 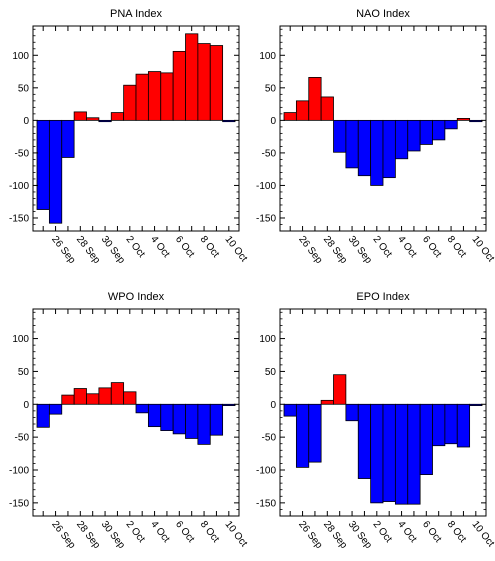 What do you see at coordinates (22, 438) in the screenshot?
I see `wpo-ytick-label: -50` at bounding box center [22, 438].